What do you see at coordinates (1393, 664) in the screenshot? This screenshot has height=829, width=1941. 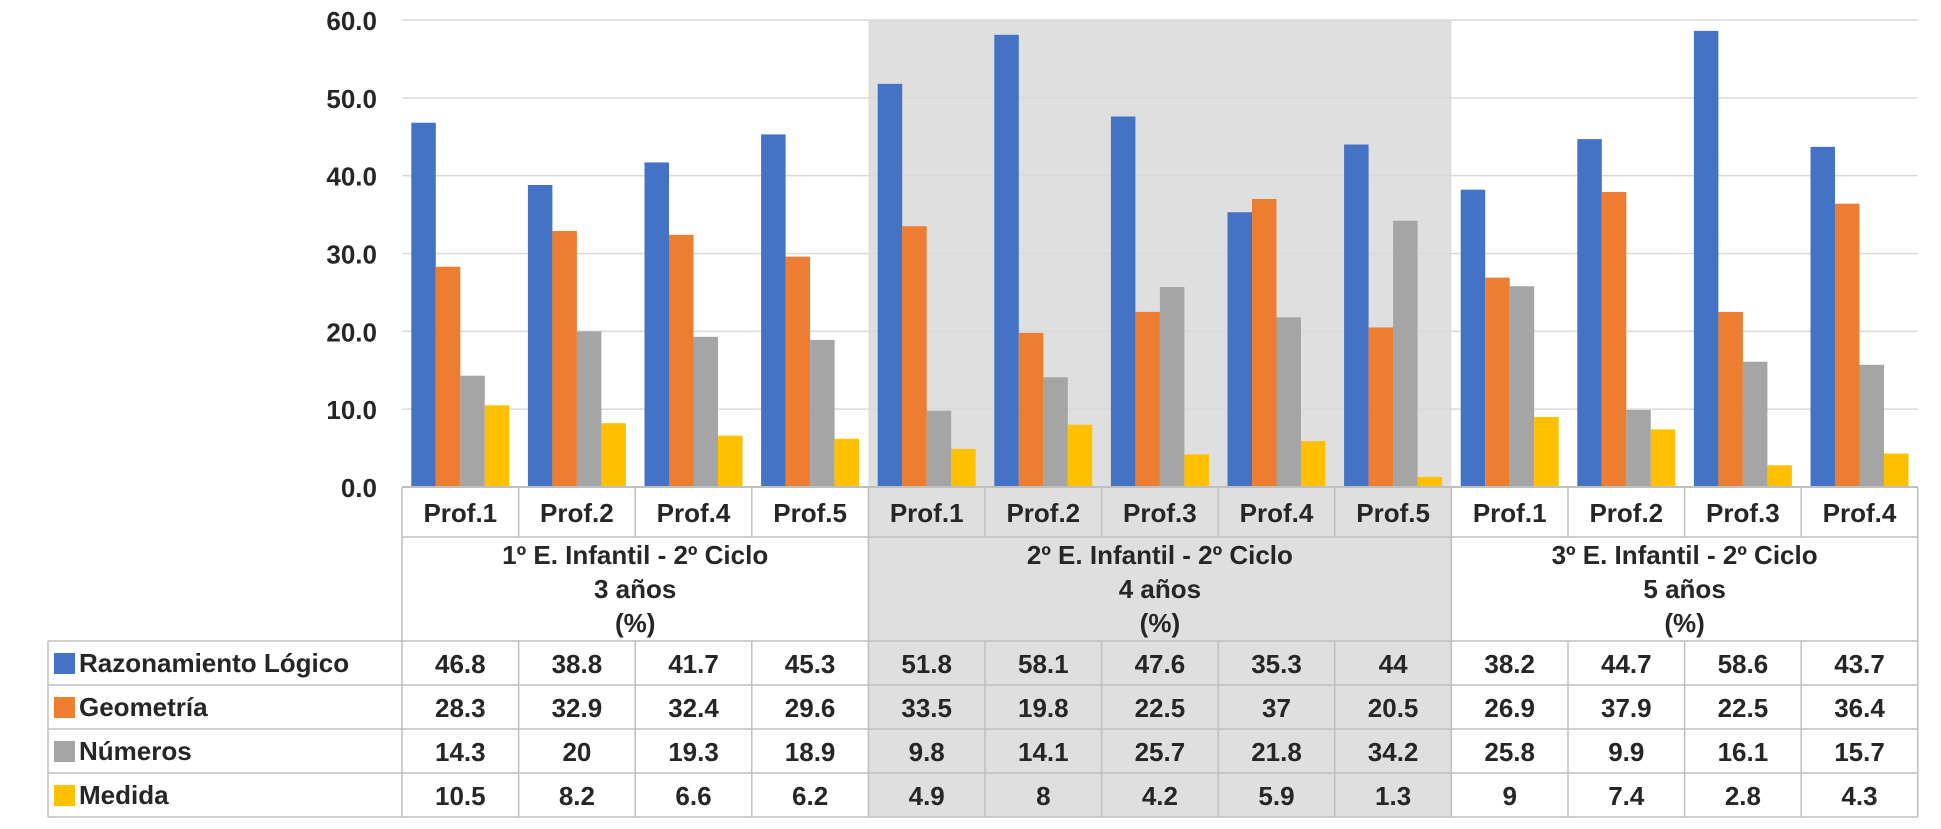 I see `data-value: 44` at bounding box center [1393, 664].